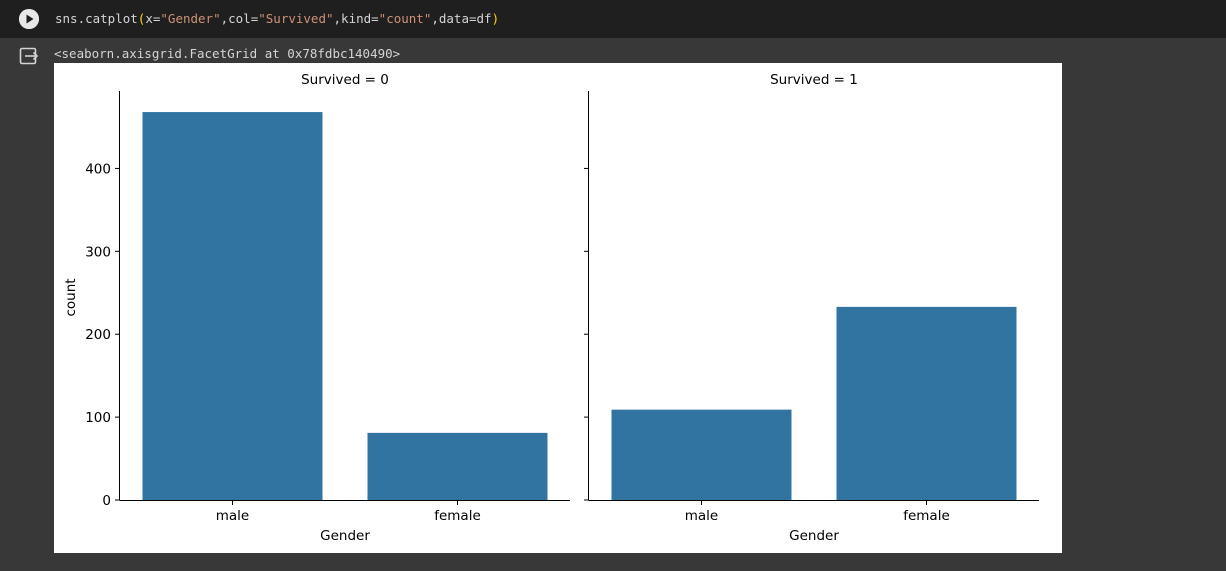 This screenshot has height=571, width=1226. I want to click on play-icon, so click(29, 19).